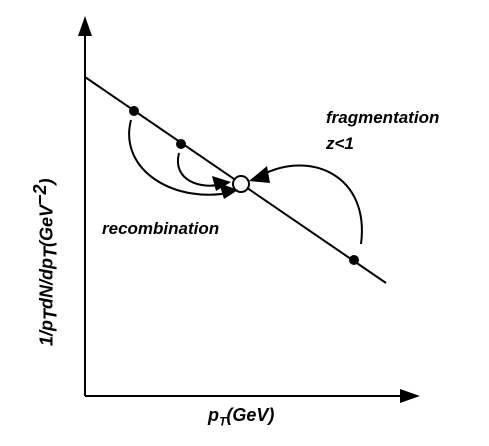  I want to click on x-axis-label: pT(GeV), so click(241, 417).